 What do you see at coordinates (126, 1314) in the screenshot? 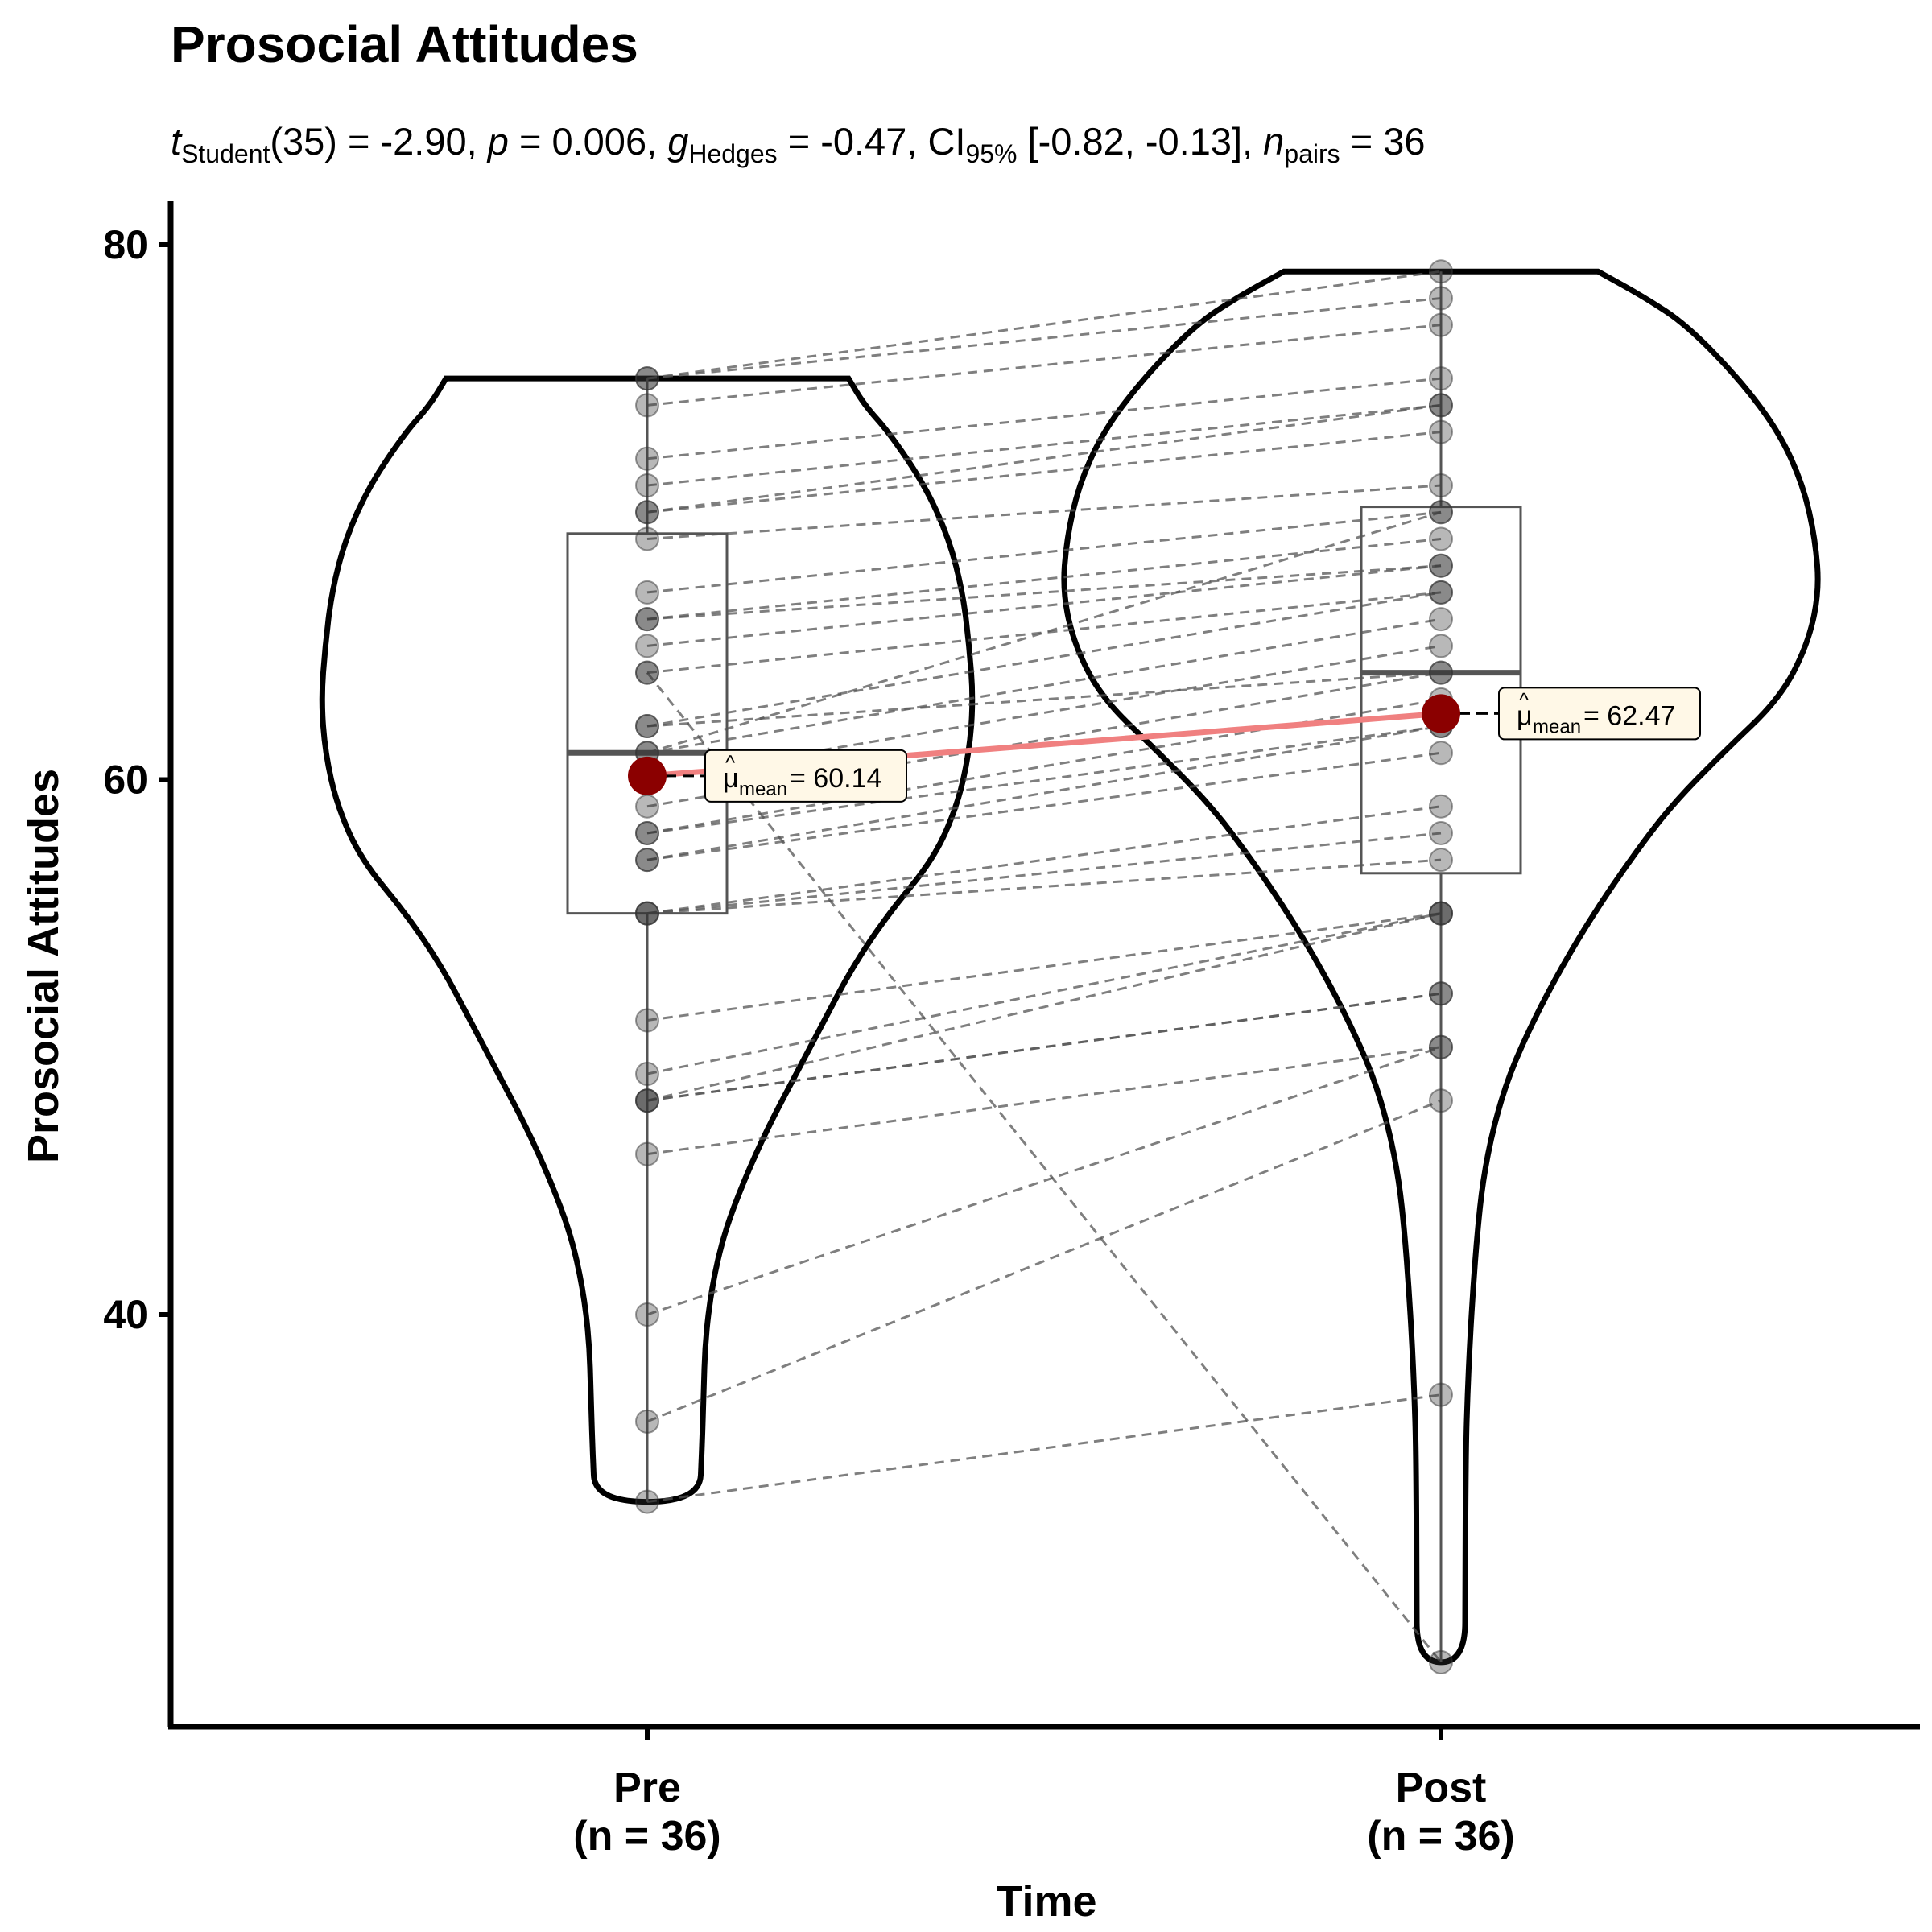
I see `y-tick-label: 40` at bounding box center [126, 1314].